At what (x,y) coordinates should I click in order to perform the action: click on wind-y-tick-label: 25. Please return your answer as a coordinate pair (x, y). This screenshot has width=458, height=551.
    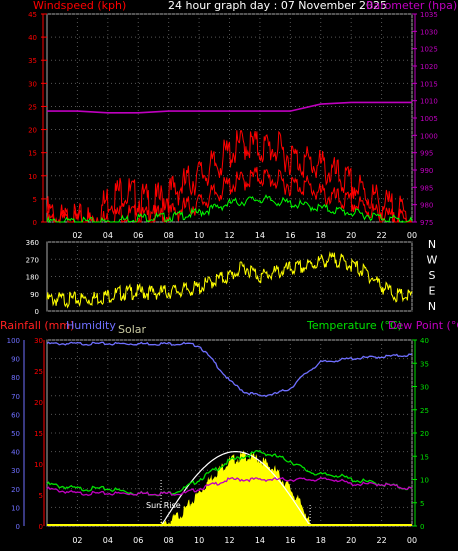
    Looking at the image, I should click on (32, 107).